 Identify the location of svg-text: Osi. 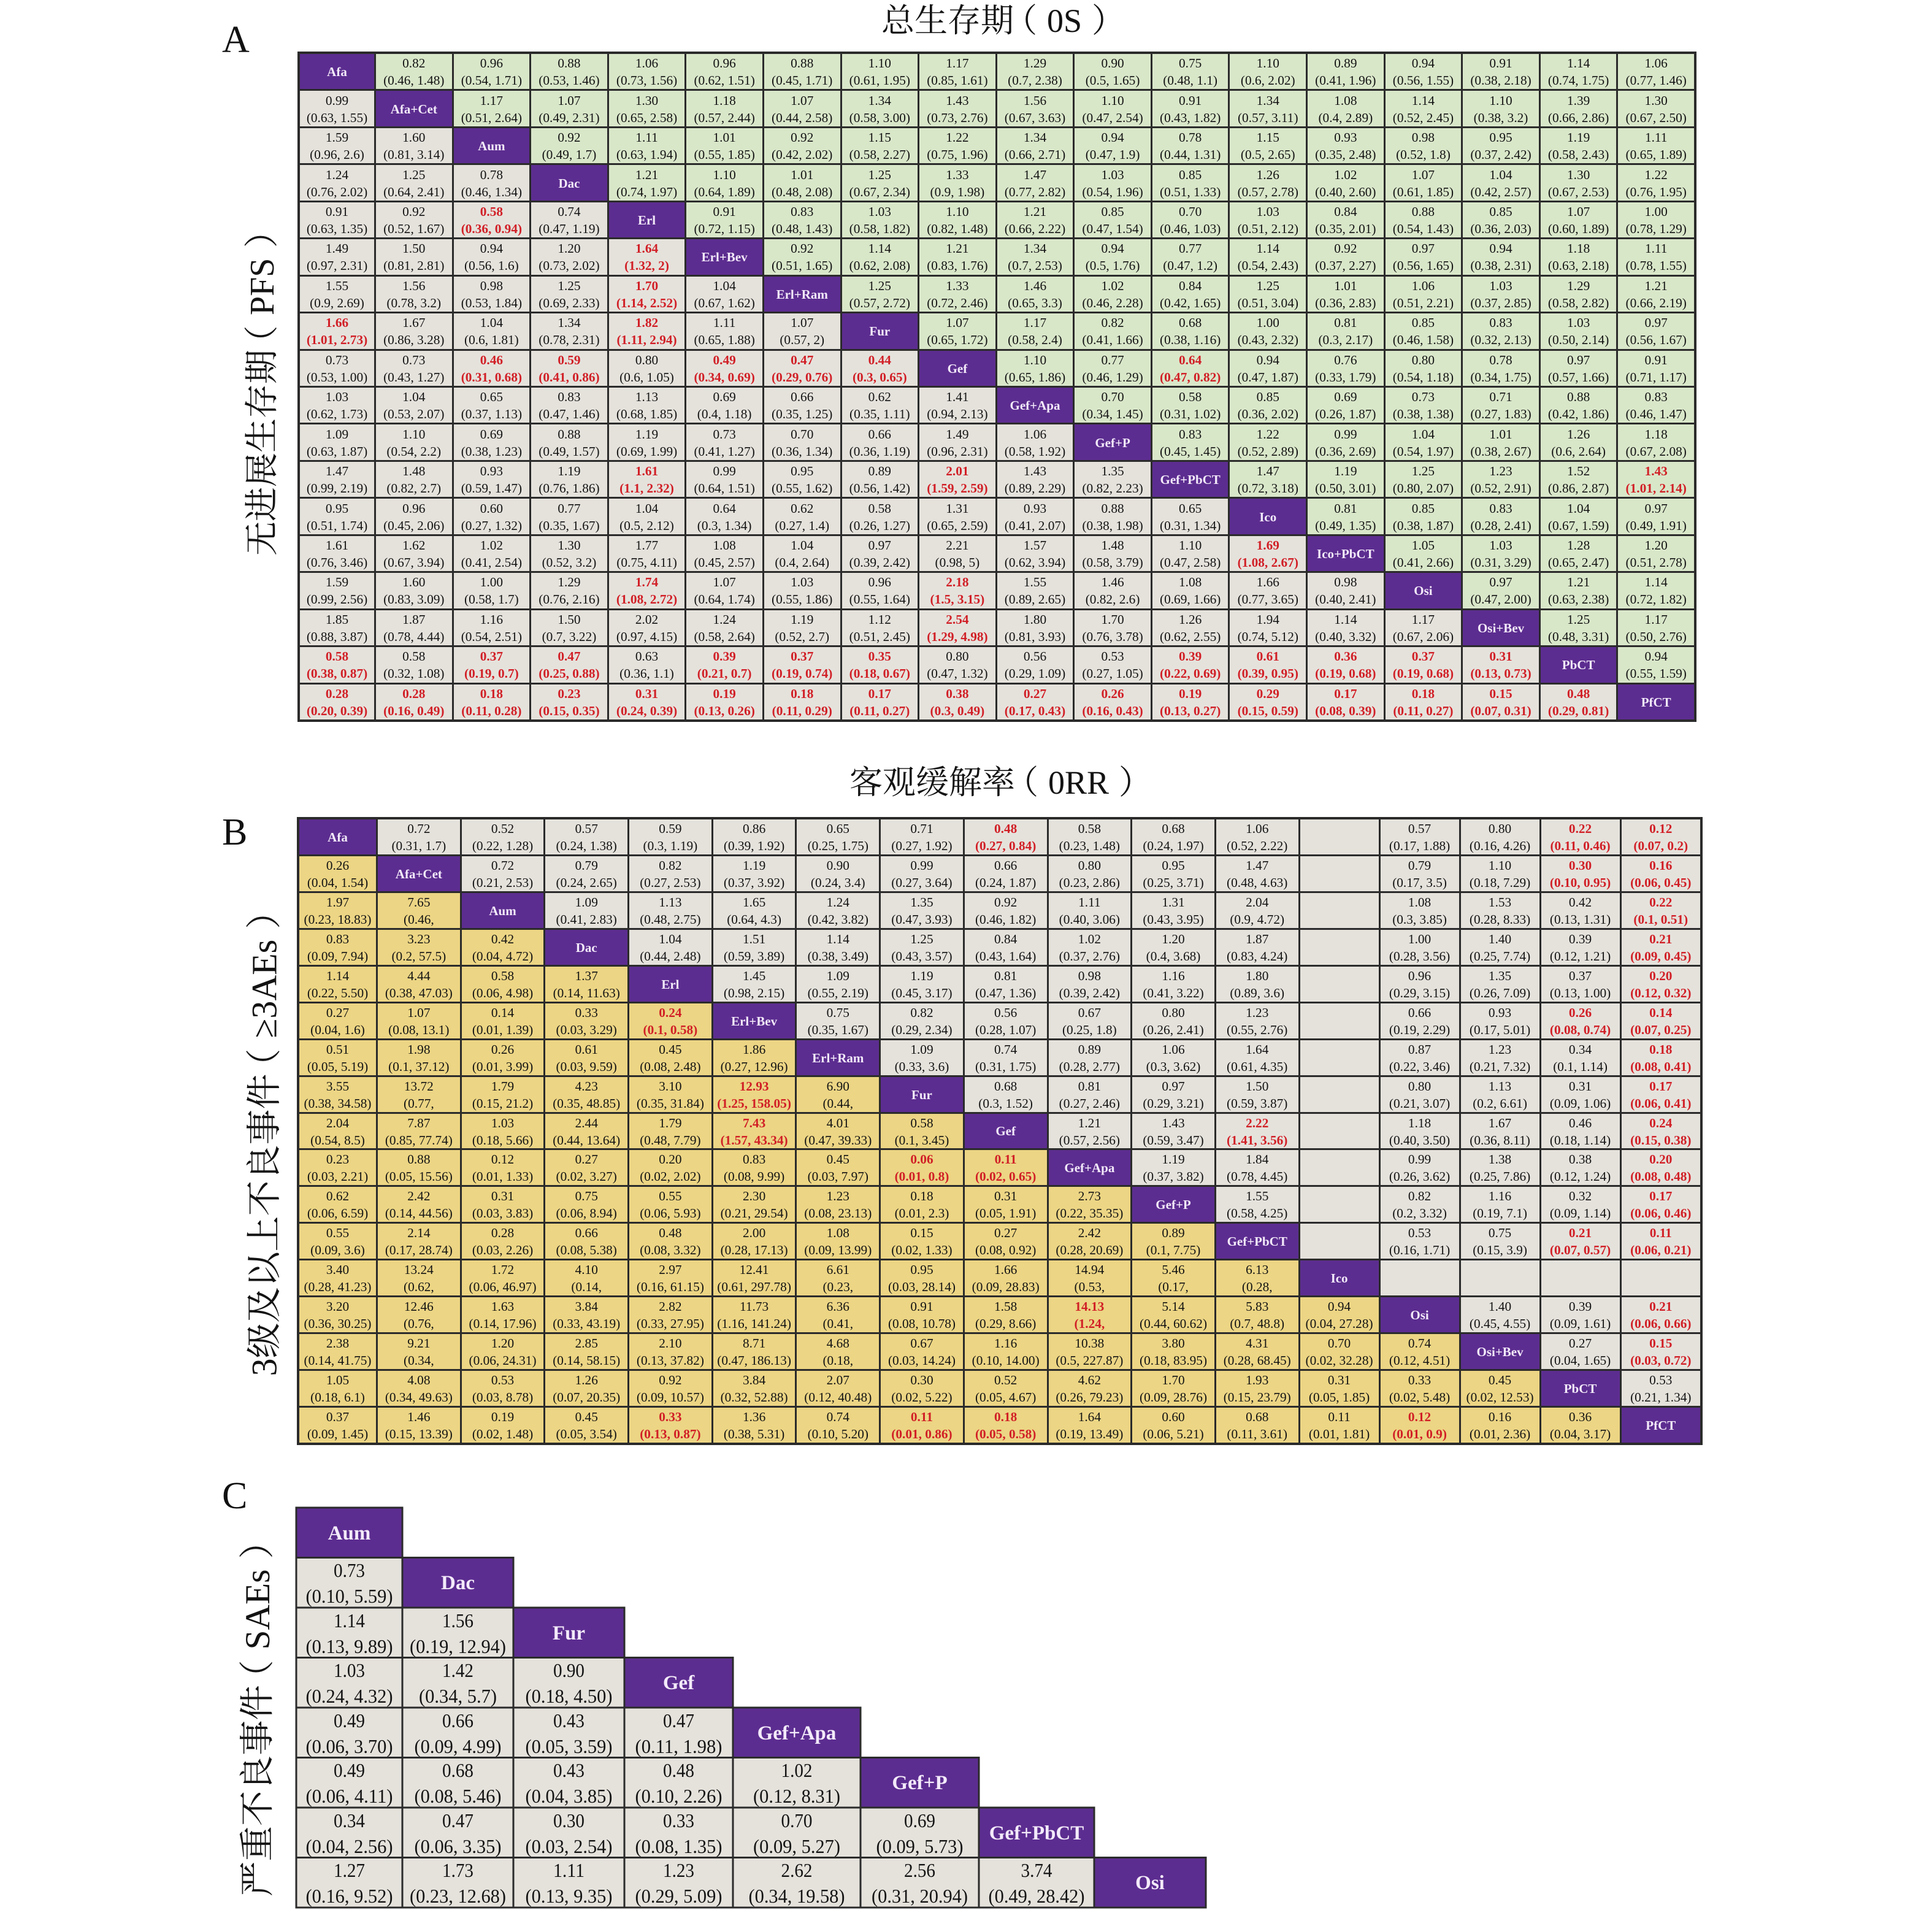
(1150, 1883).